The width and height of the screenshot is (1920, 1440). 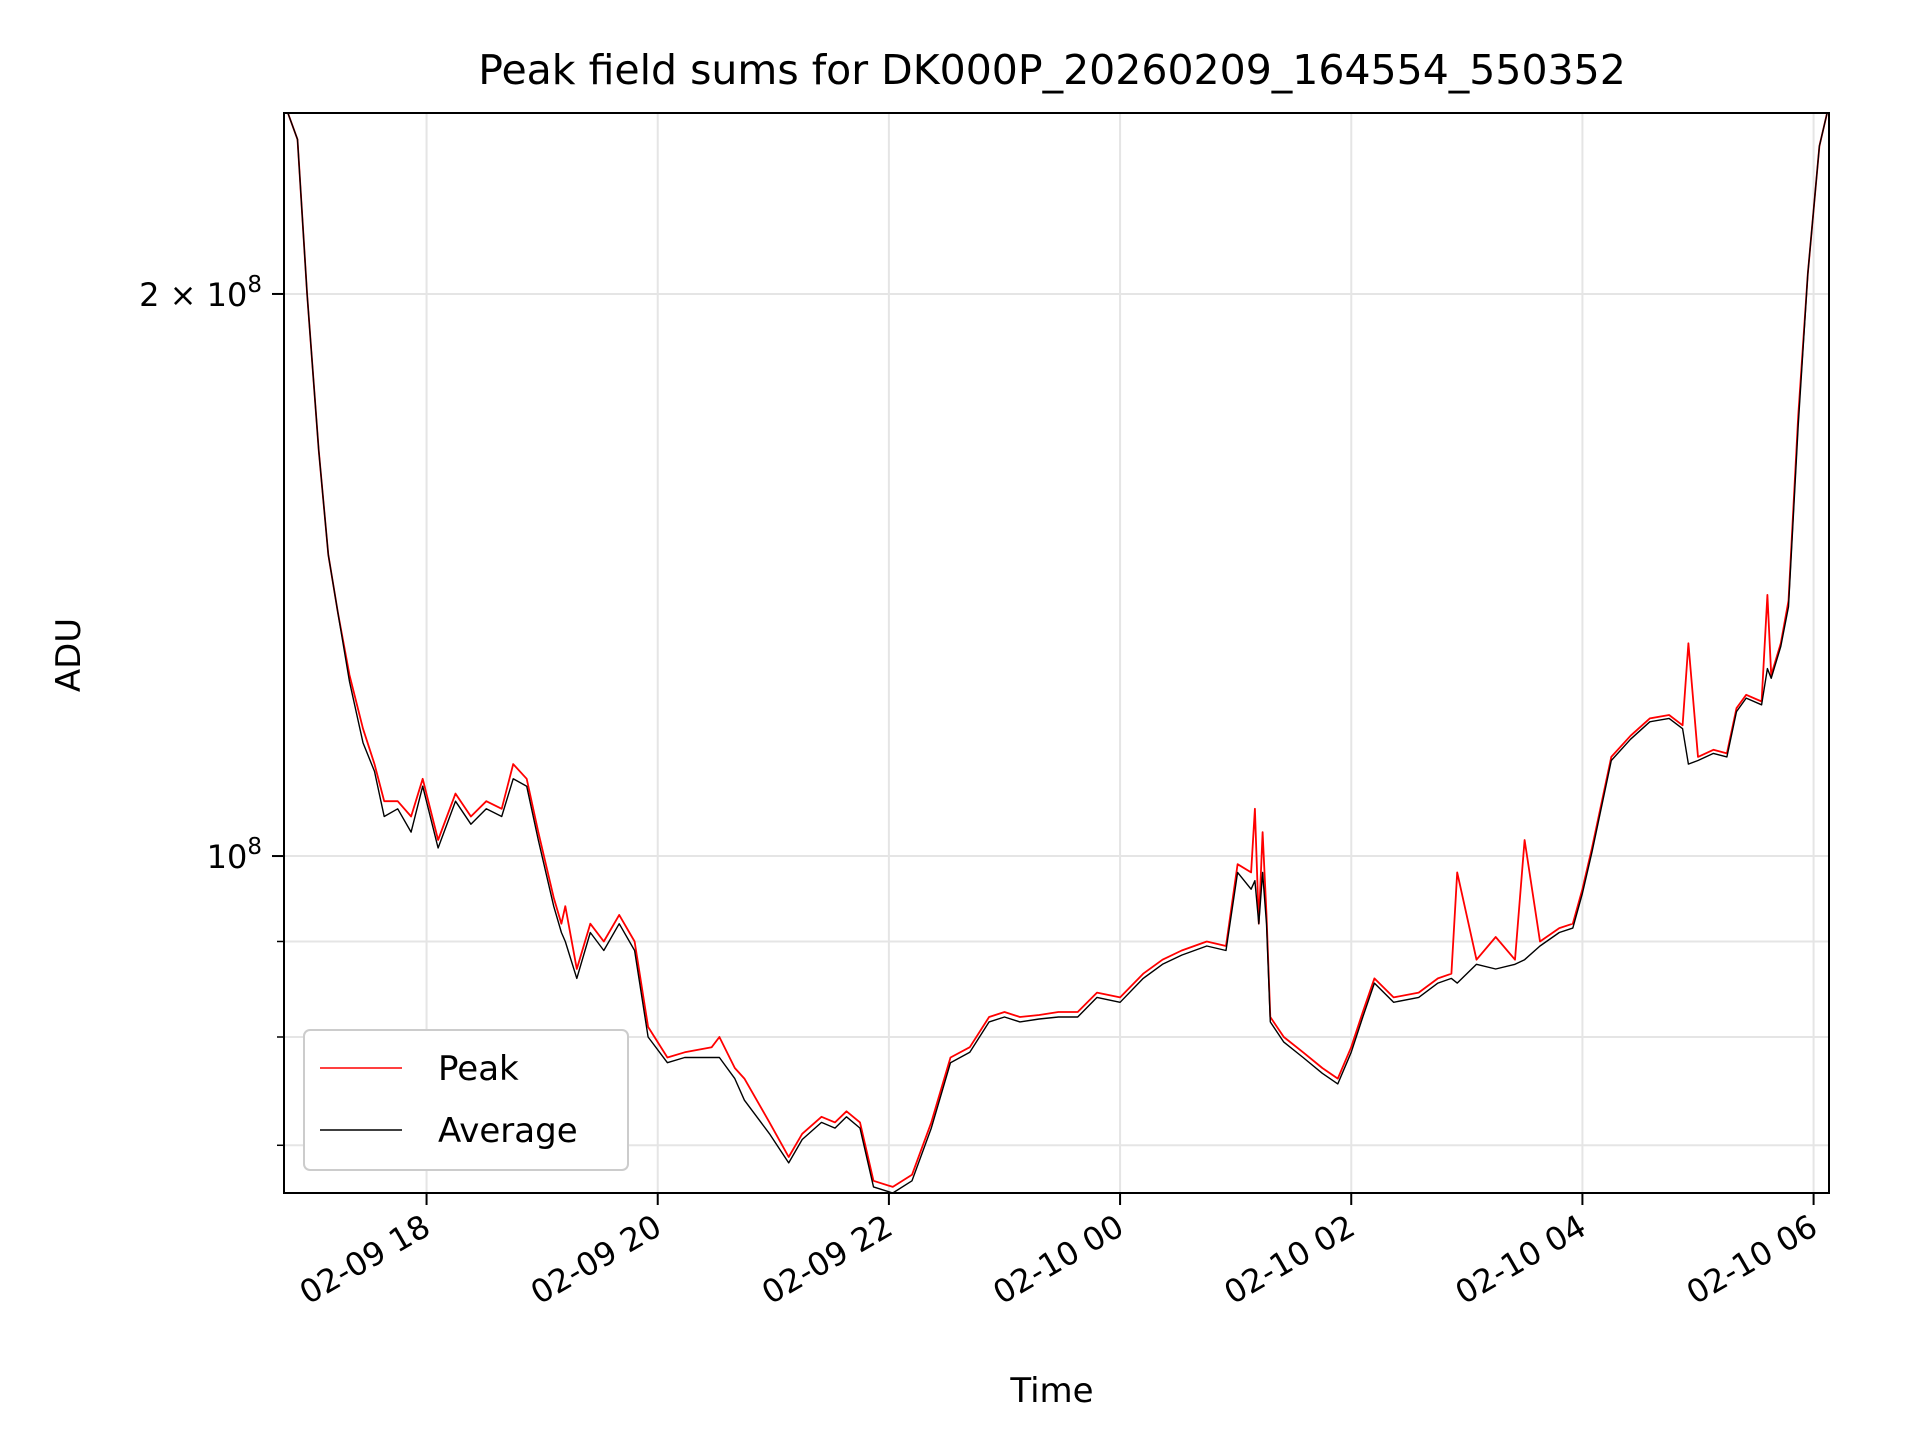 What do you see at coordinates (234, 855) in the screenshot?
I see `y-tick-label: 108` at bounding box center [234, 855].